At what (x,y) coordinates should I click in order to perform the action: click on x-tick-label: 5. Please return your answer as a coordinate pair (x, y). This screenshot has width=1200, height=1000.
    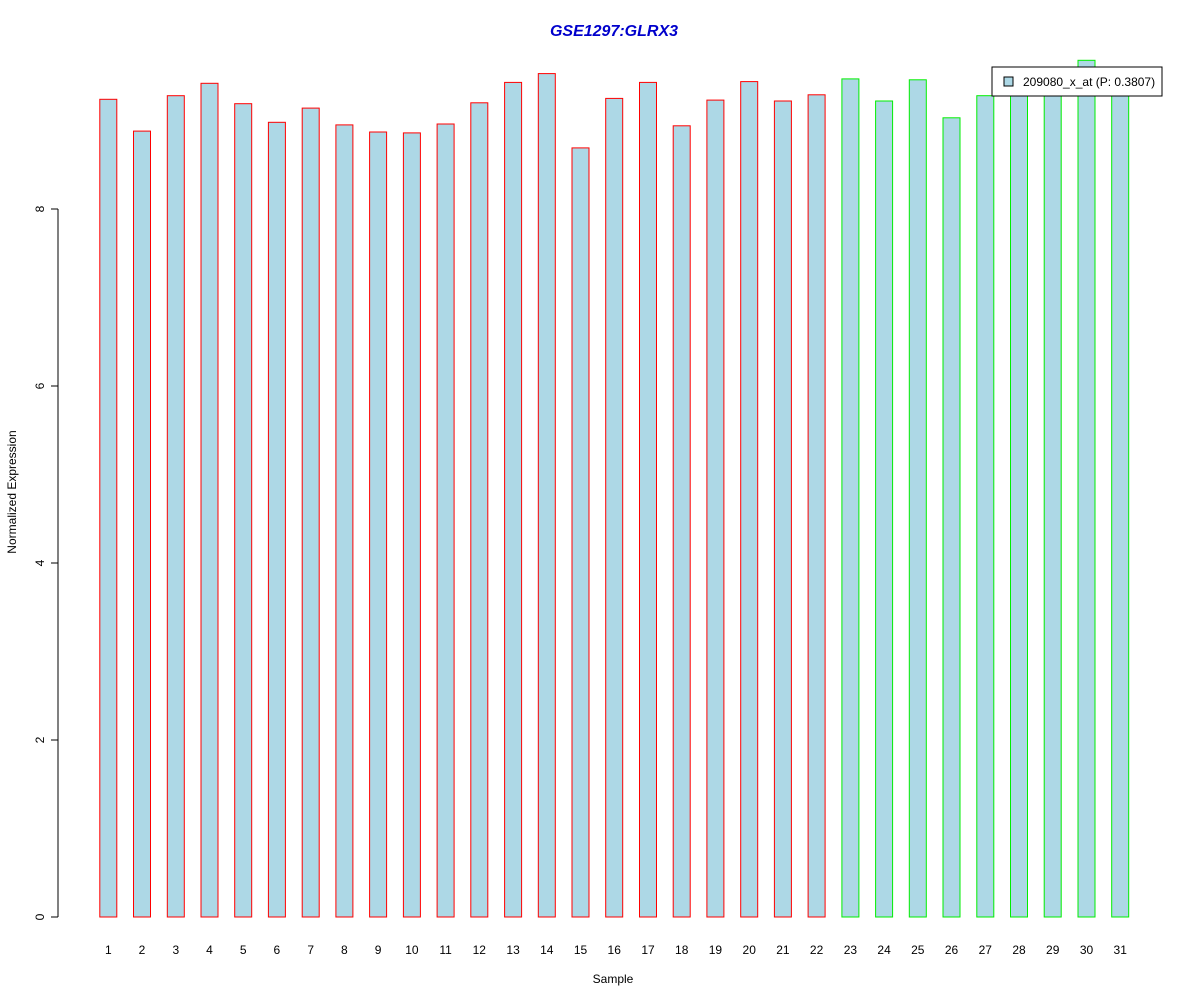
    Looking at the image, I should click on (243, 950).